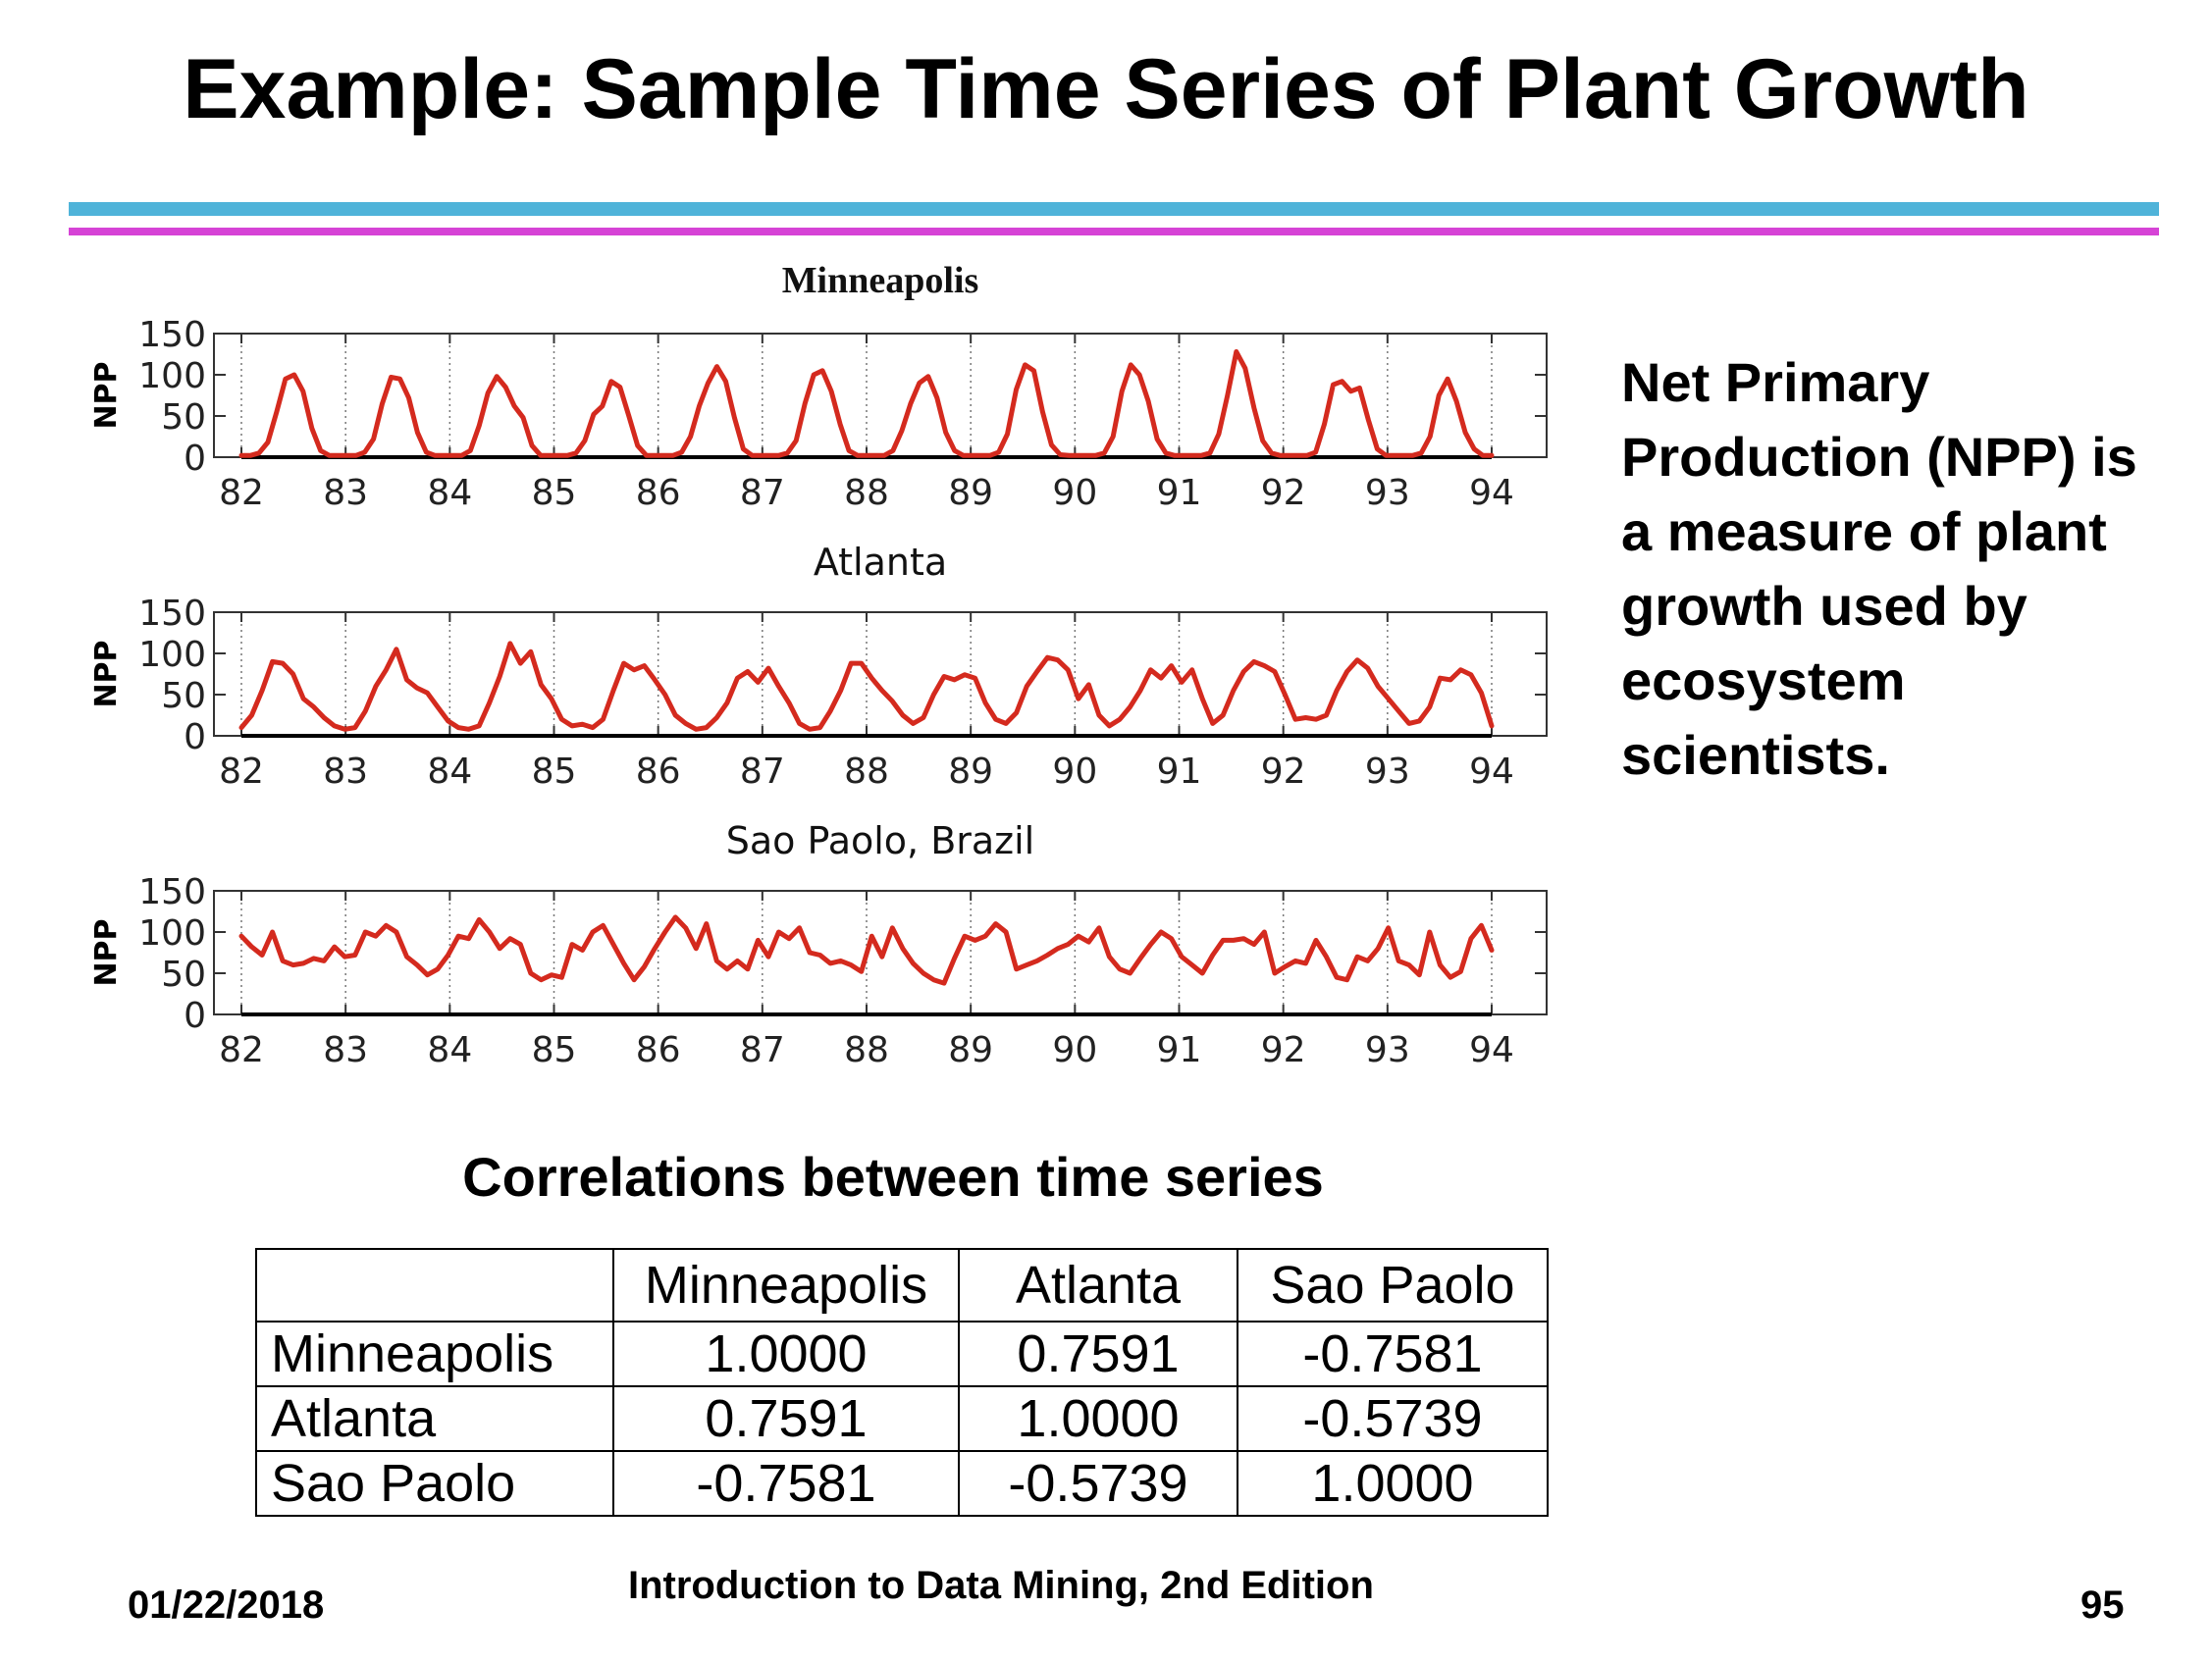 The width and height of the screenshot is (2212, 1660). Describe the element at coordinates (1098, 1285) in the screenshot. I see `table-header-cell: Atlanta` at that location.